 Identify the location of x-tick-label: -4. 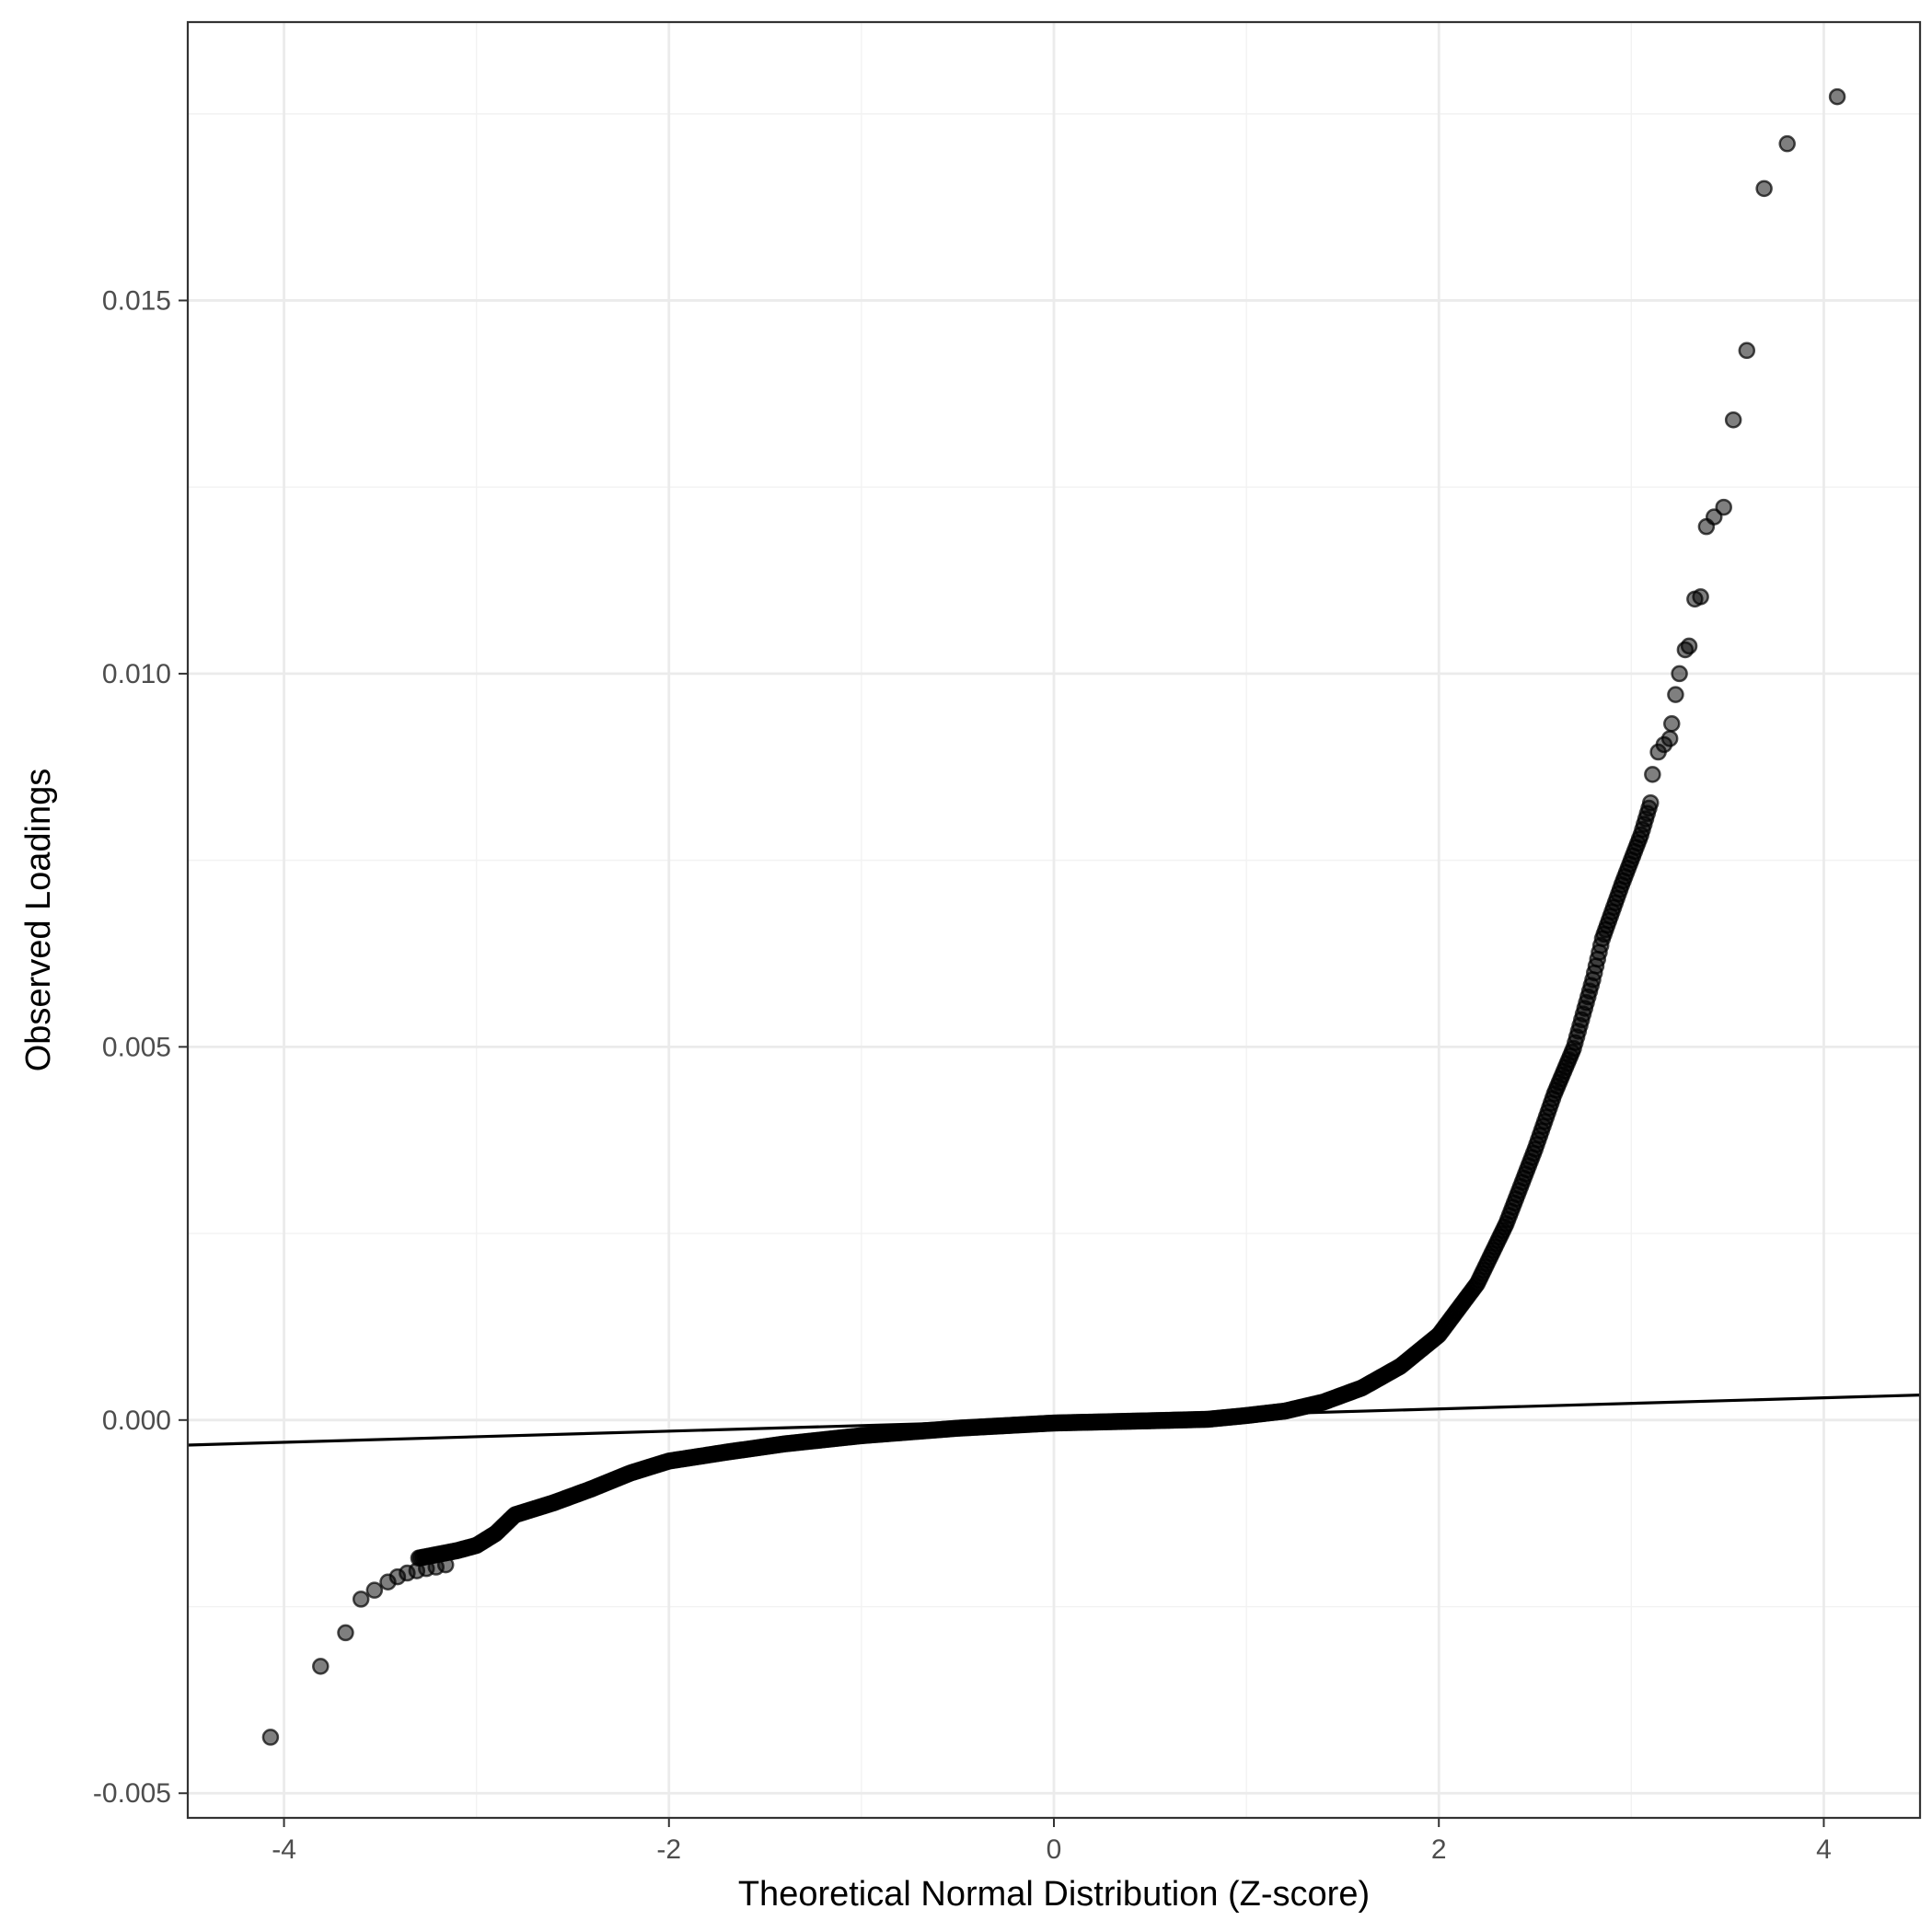
(284, 1850).